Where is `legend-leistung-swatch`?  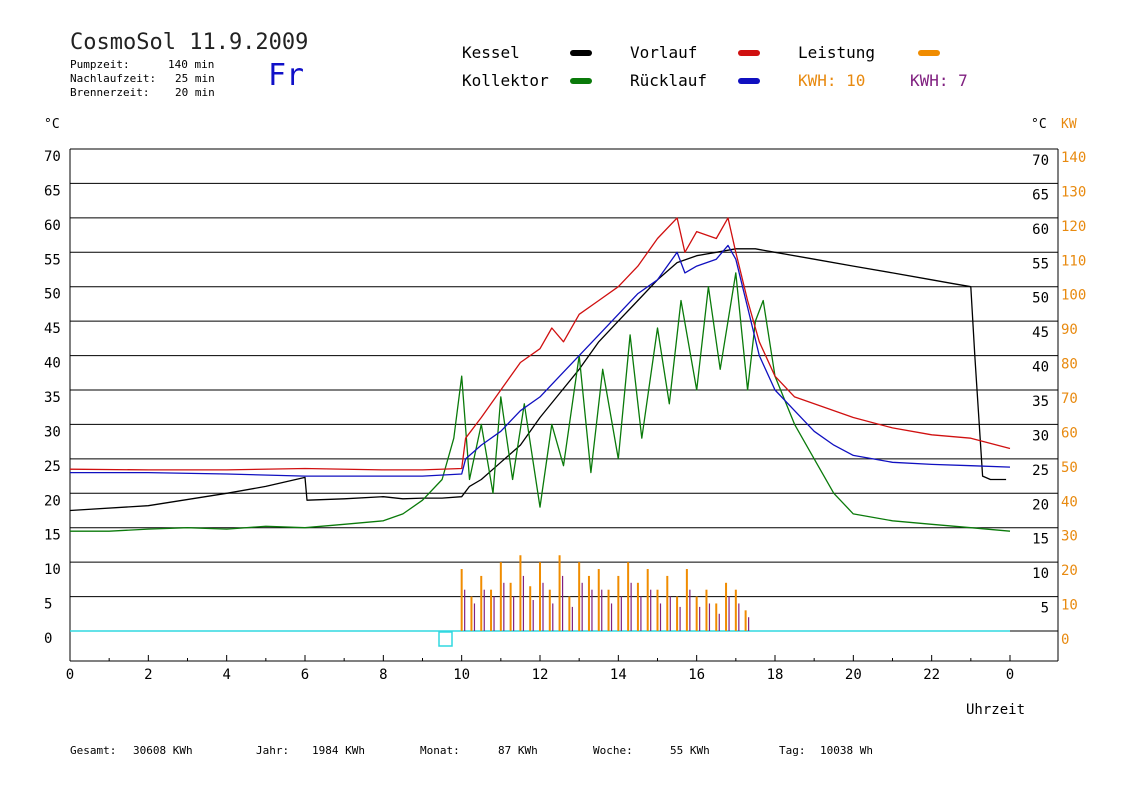
legend-leistung-swatch is located at coordinates (929, 53).